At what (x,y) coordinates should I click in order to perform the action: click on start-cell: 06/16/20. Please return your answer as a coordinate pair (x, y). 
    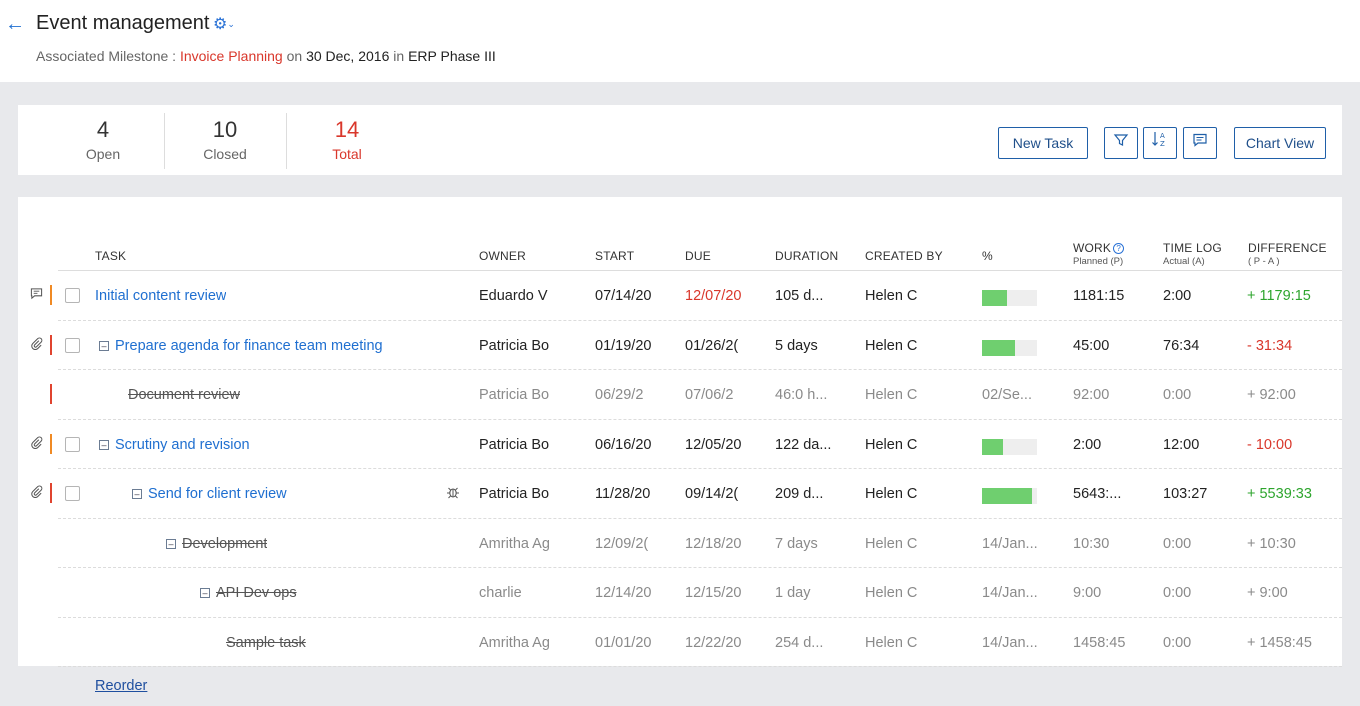
    Looking at the image, I should click on (623, 444).